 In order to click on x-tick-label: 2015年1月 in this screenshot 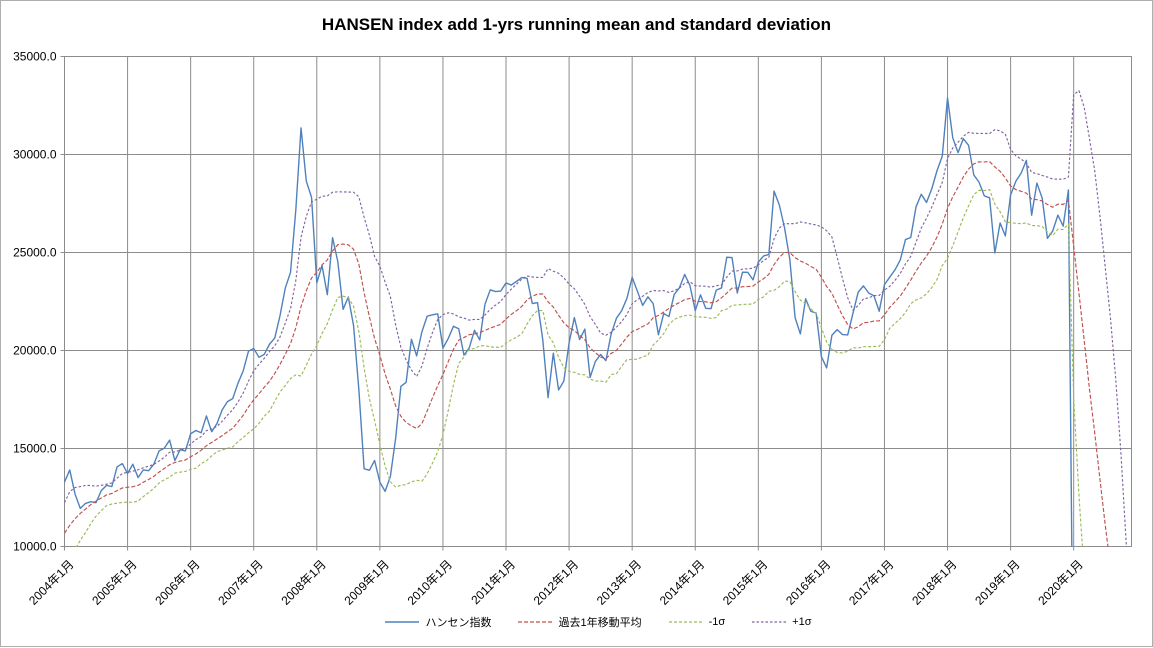, I will do `click(745, 582)`.